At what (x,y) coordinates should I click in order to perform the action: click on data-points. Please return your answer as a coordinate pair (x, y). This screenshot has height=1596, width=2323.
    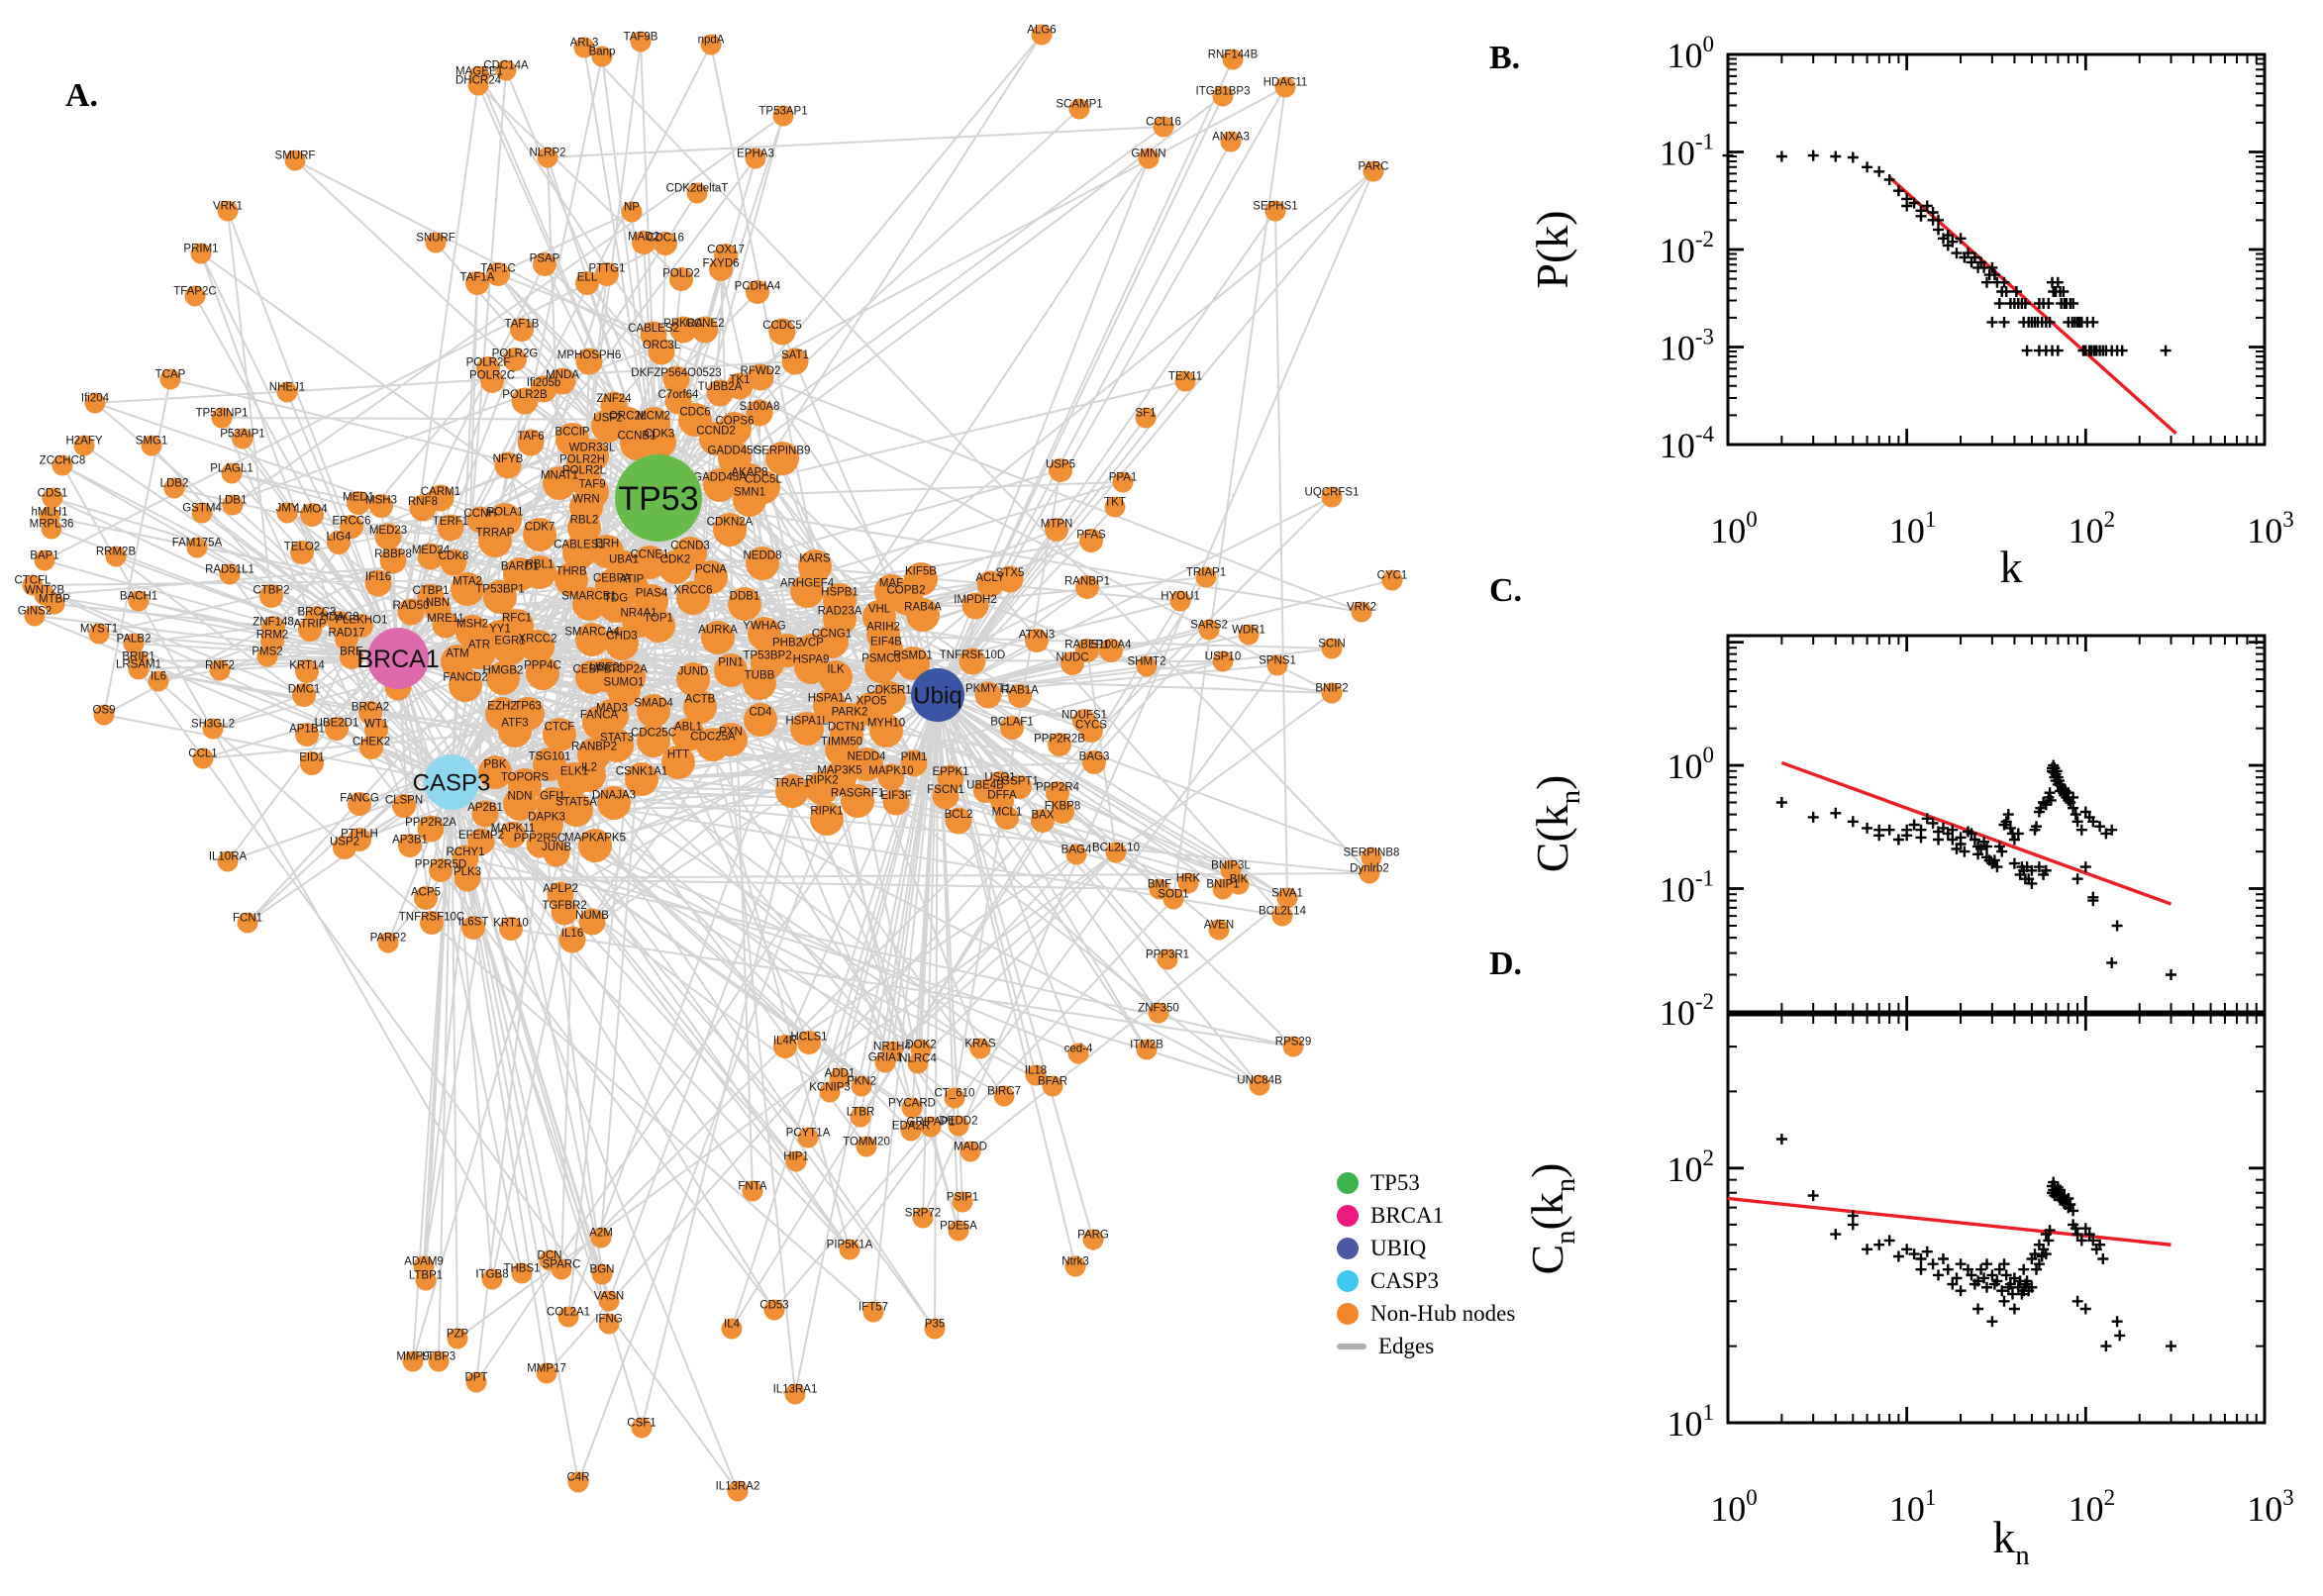
    Looking at the image, I should click on (1976, 869).